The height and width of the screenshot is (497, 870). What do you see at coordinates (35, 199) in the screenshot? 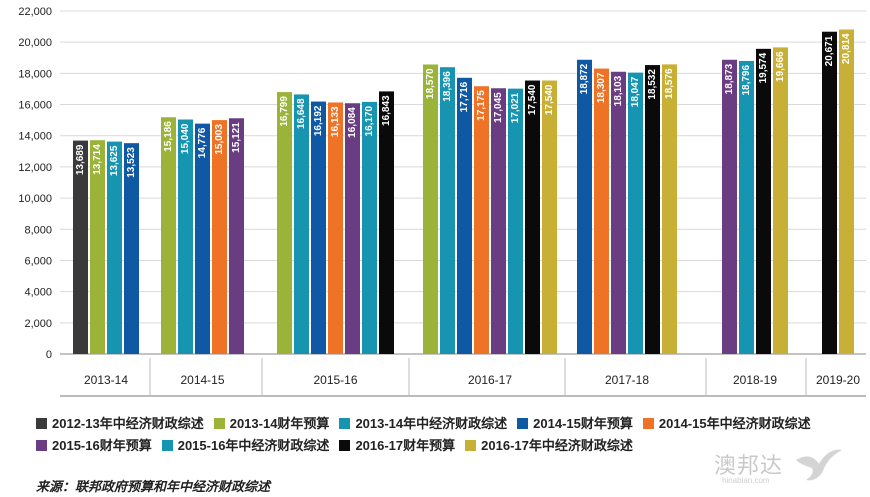
I see `y-tick-label: 10,000` at bounding box center [35, 199].